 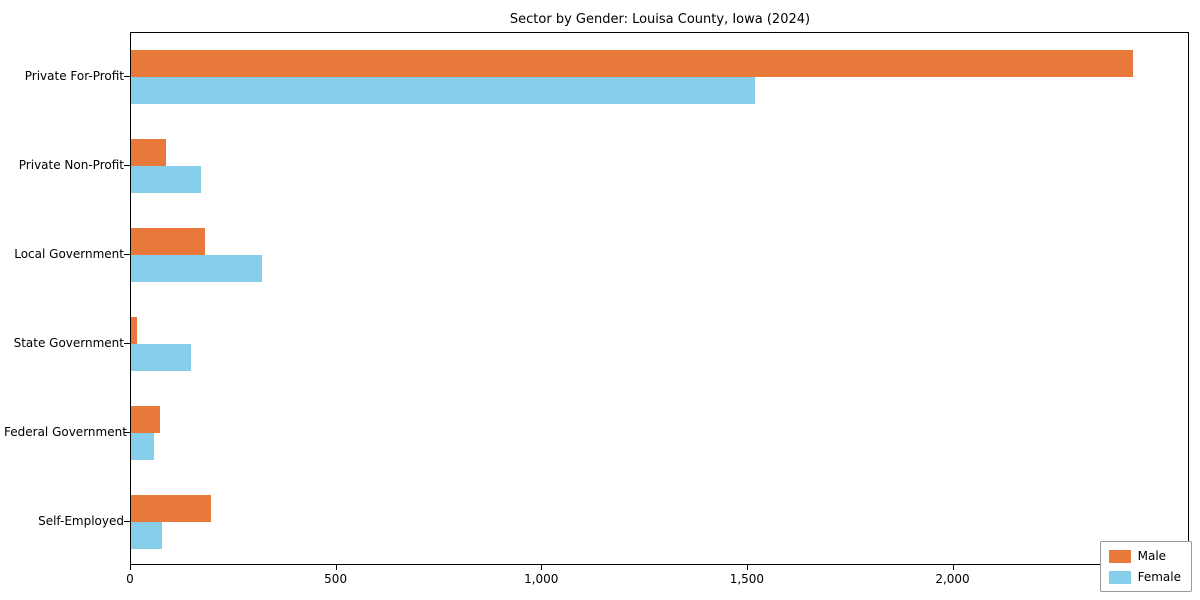 I want to click on bar-male-private-non-profit, so click(x=148, y=153).